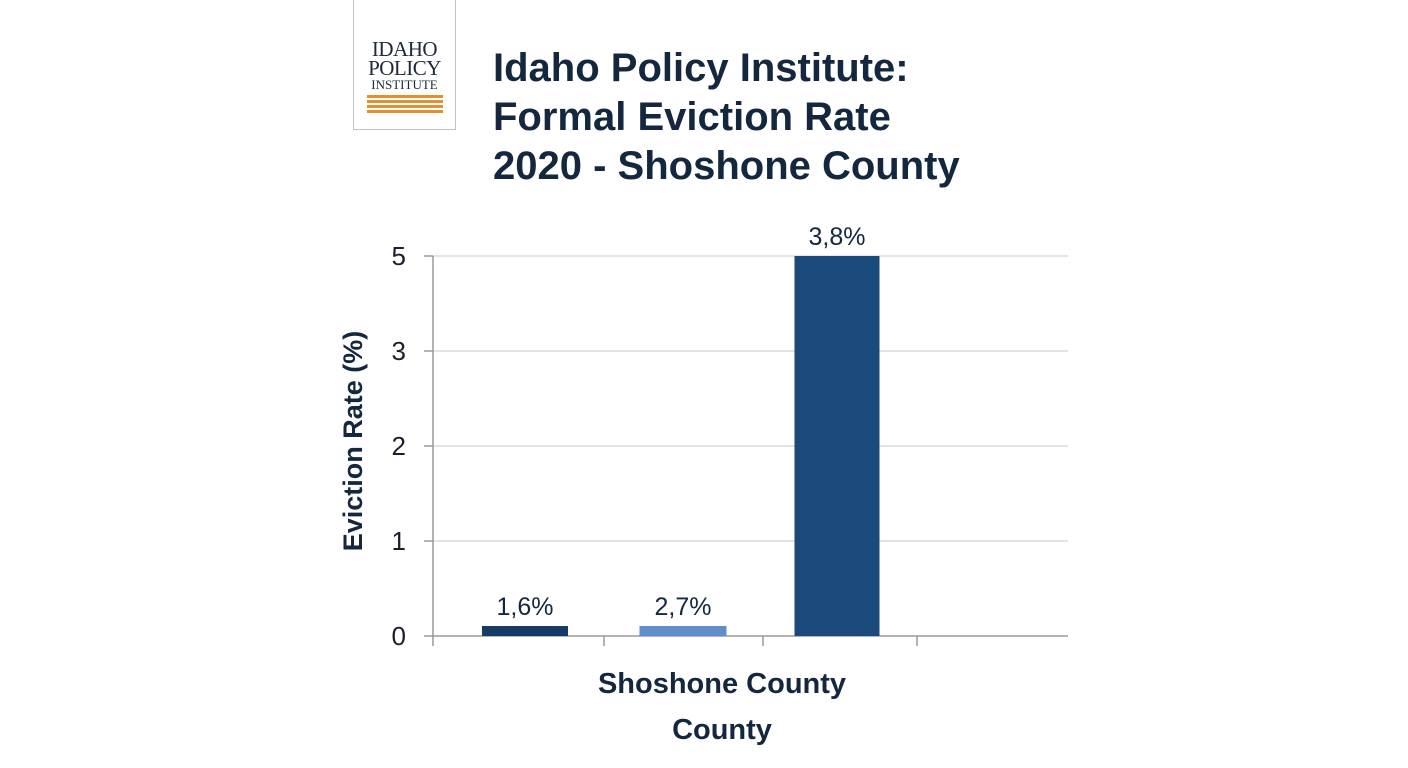  I want to click on bar-value-label: 1,6%, so click(525, 607).